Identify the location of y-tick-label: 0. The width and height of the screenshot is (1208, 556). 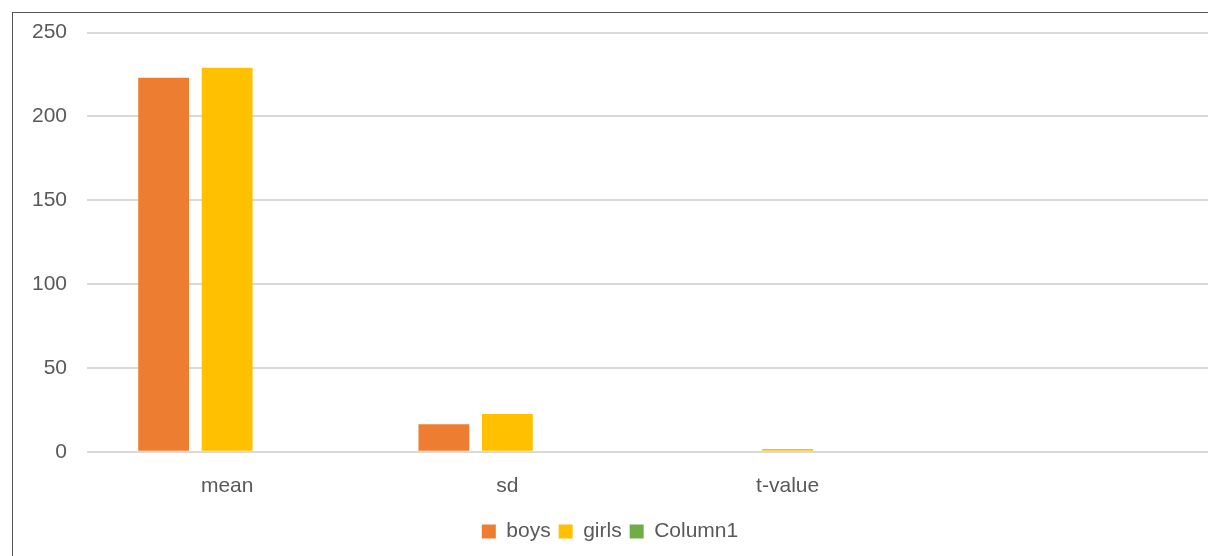
(61, 450).